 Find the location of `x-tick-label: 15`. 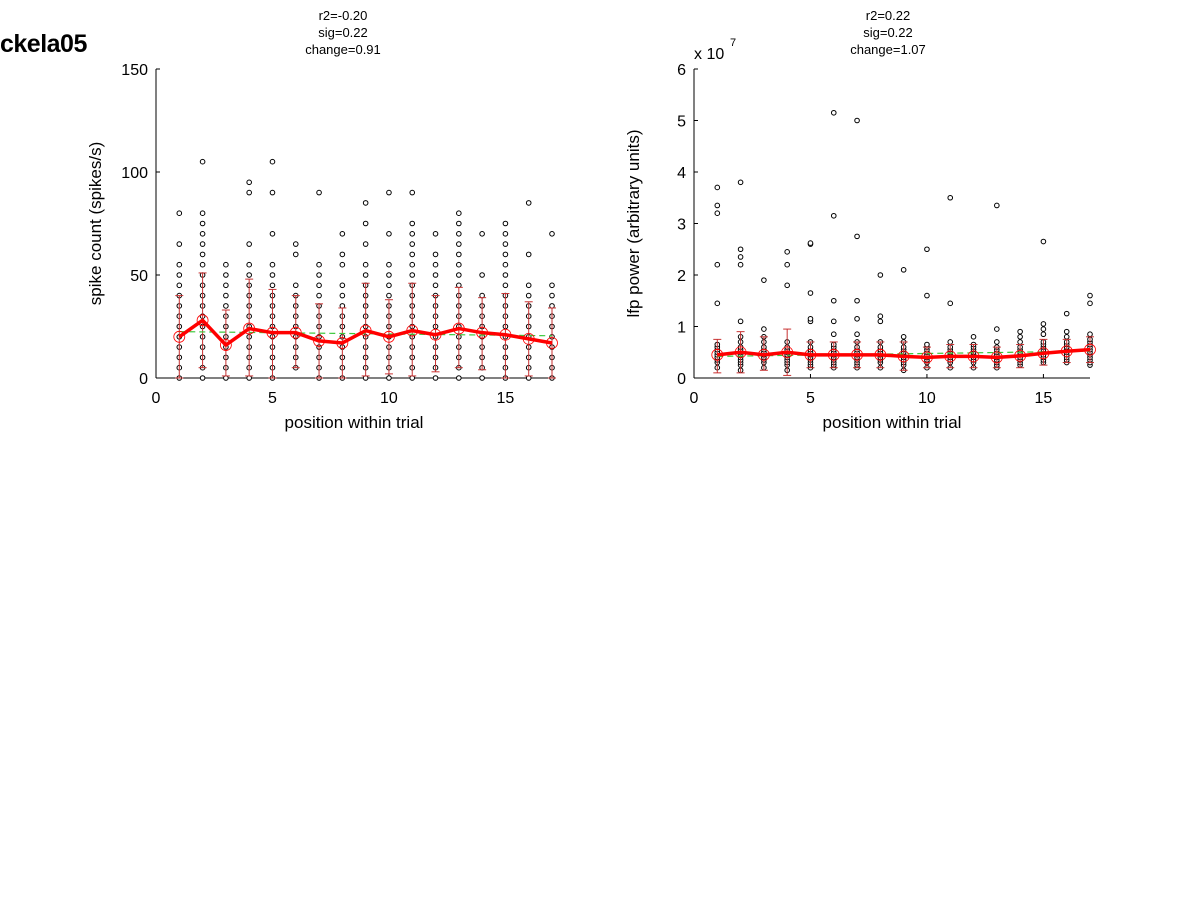

x-tick-label: 15 is located at coordinates (506, 398).